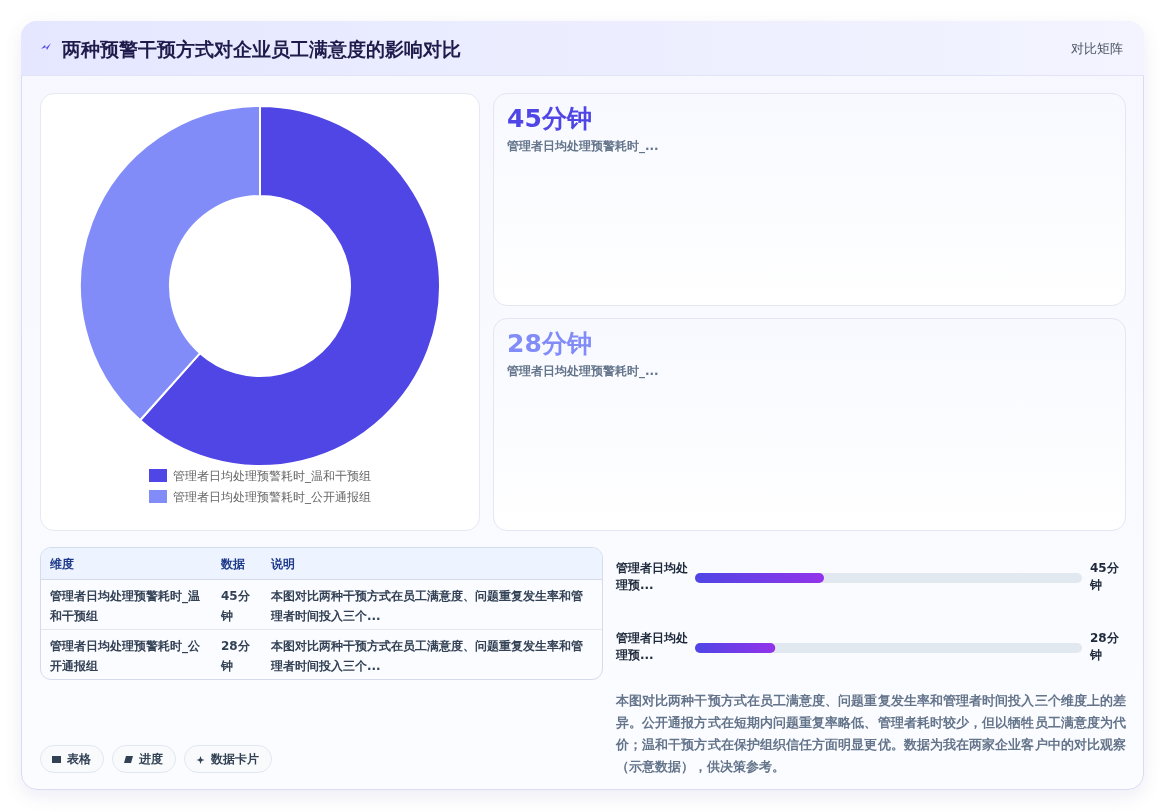  I want to click on data-label: 45分钟, so click(1105, 577).